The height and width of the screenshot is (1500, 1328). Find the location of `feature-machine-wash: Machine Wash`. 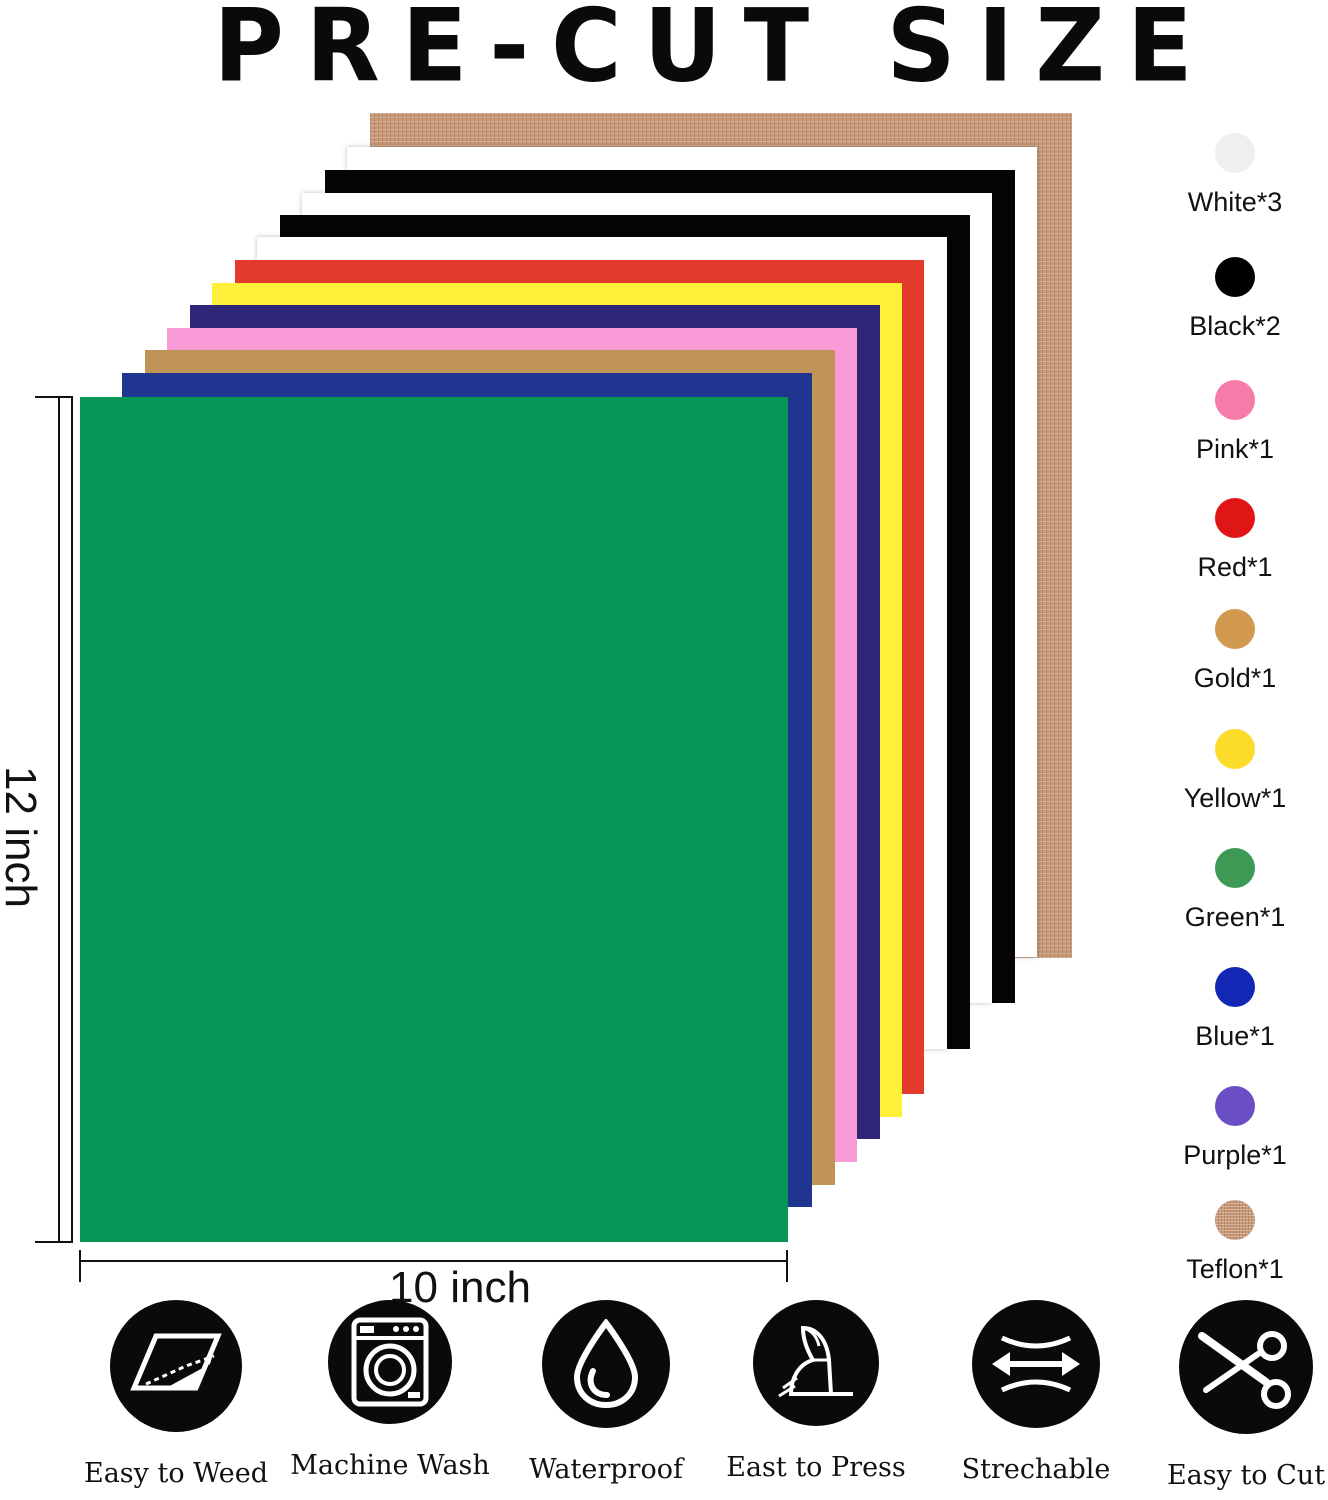

feature-machine-wash: Machine Wash is located at coordinates (390, 1390).